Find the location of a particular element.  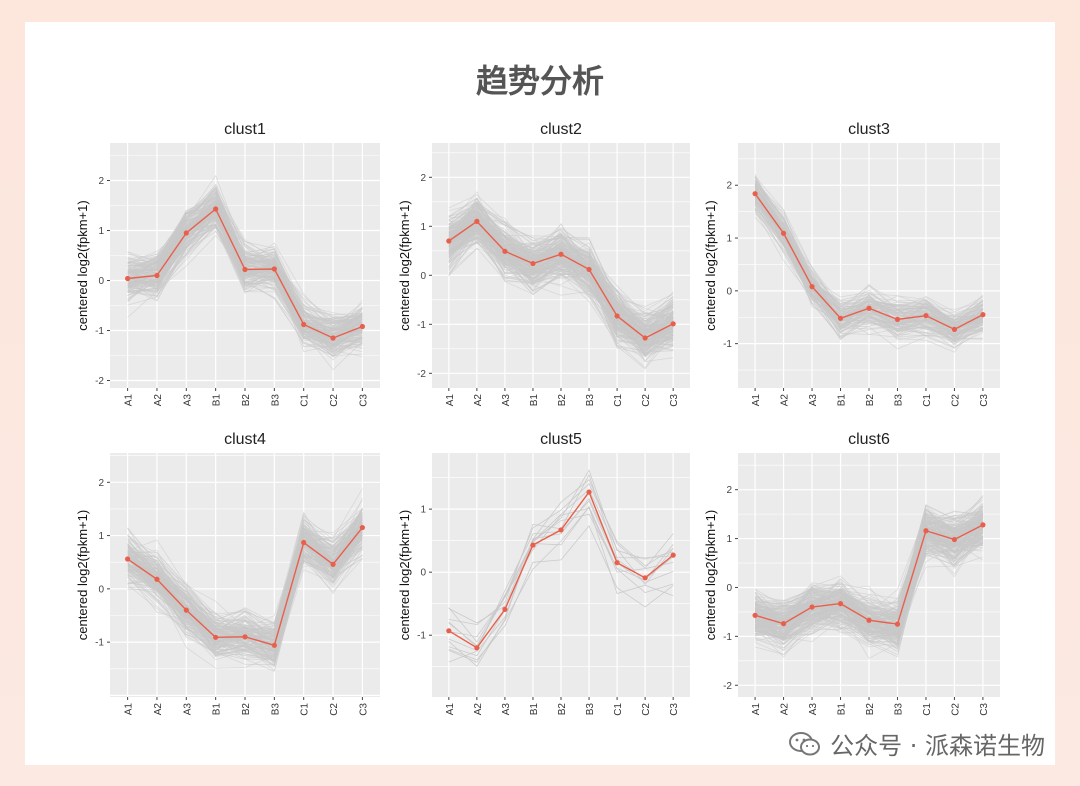

watermark: 公众号 · 派森诺生物 is located at coordinates (916, 743).